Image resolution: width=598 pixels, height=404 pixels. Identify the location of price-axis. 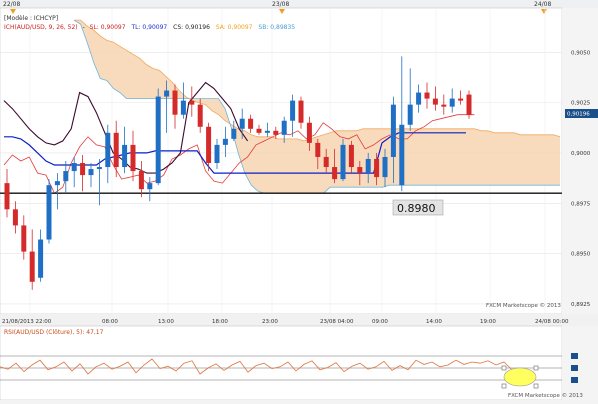
(580, 161).